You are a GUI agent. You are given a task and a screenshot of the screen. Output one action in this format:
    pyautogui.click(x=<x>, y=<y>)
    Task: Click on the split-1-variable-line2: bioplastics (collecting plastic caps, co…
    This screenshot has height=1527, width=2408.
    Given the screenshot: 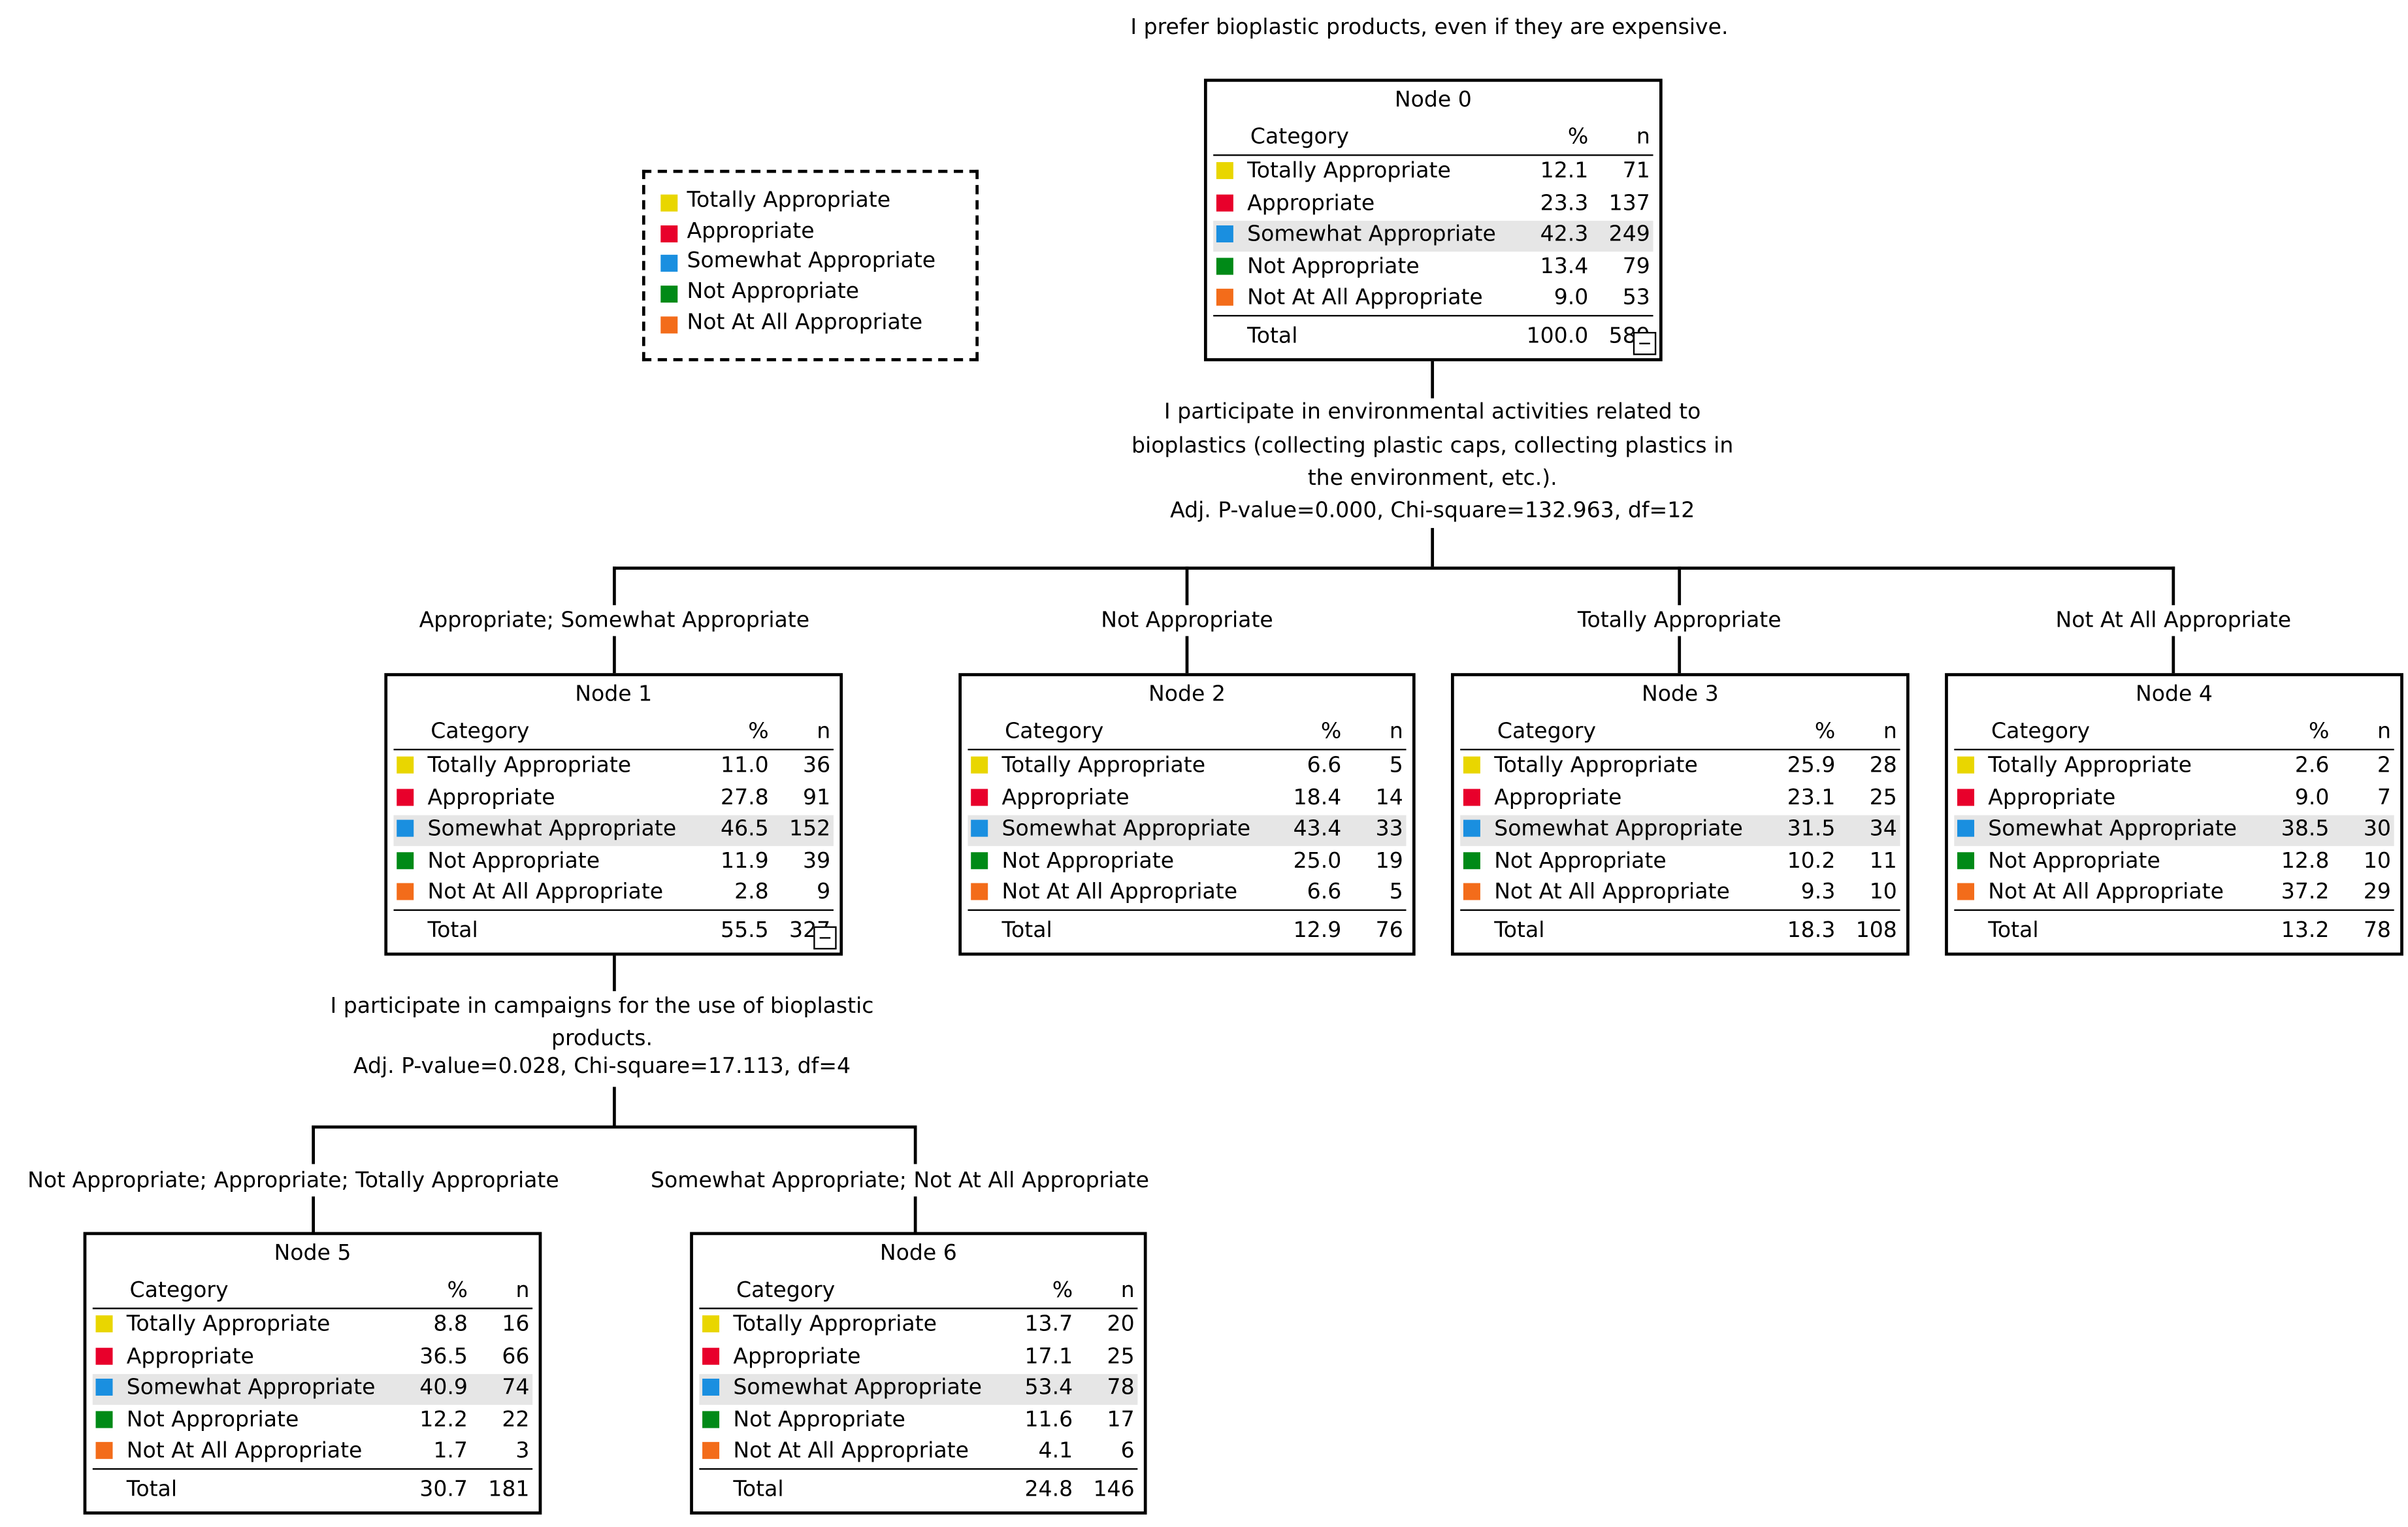 What is the action you would take?
    pyautogui.click(x=1432, y=446)
    